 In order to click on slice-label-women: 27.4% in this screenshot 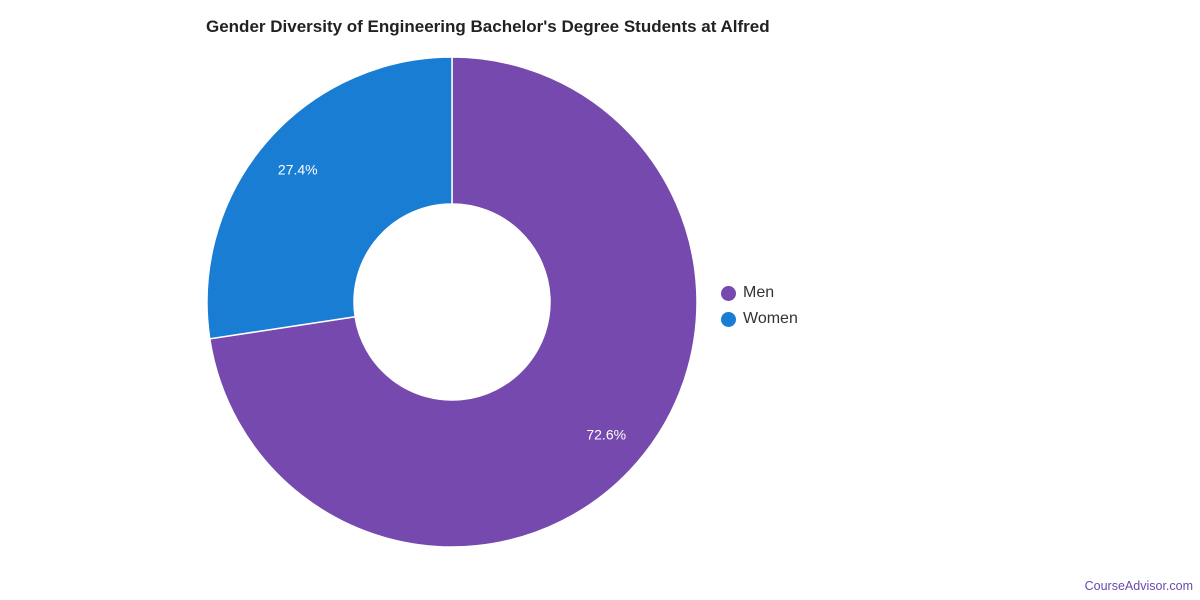, I will do `click(298, 169)`.